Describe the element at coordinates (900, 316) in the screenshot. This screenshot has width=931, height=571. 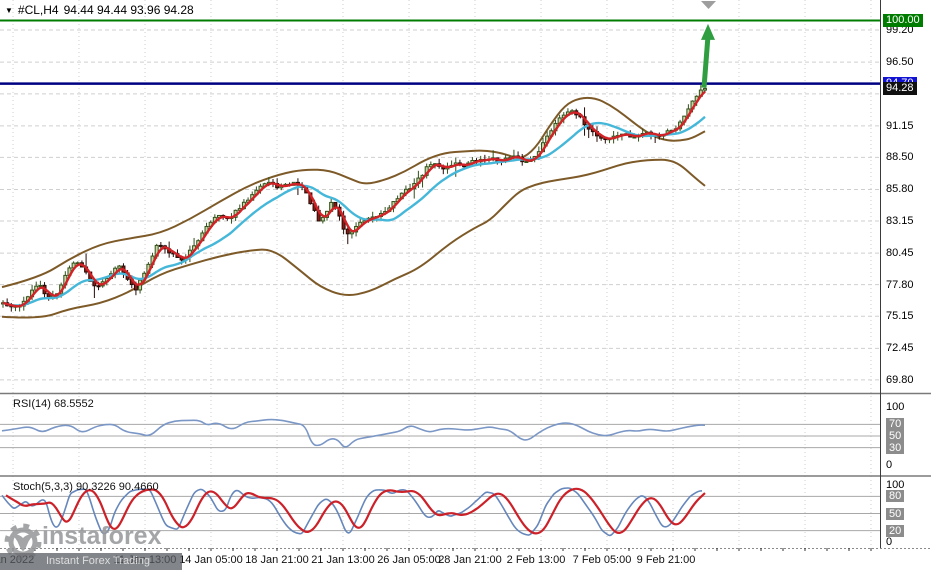
I see `price-scale-label: 75.15` at that location.